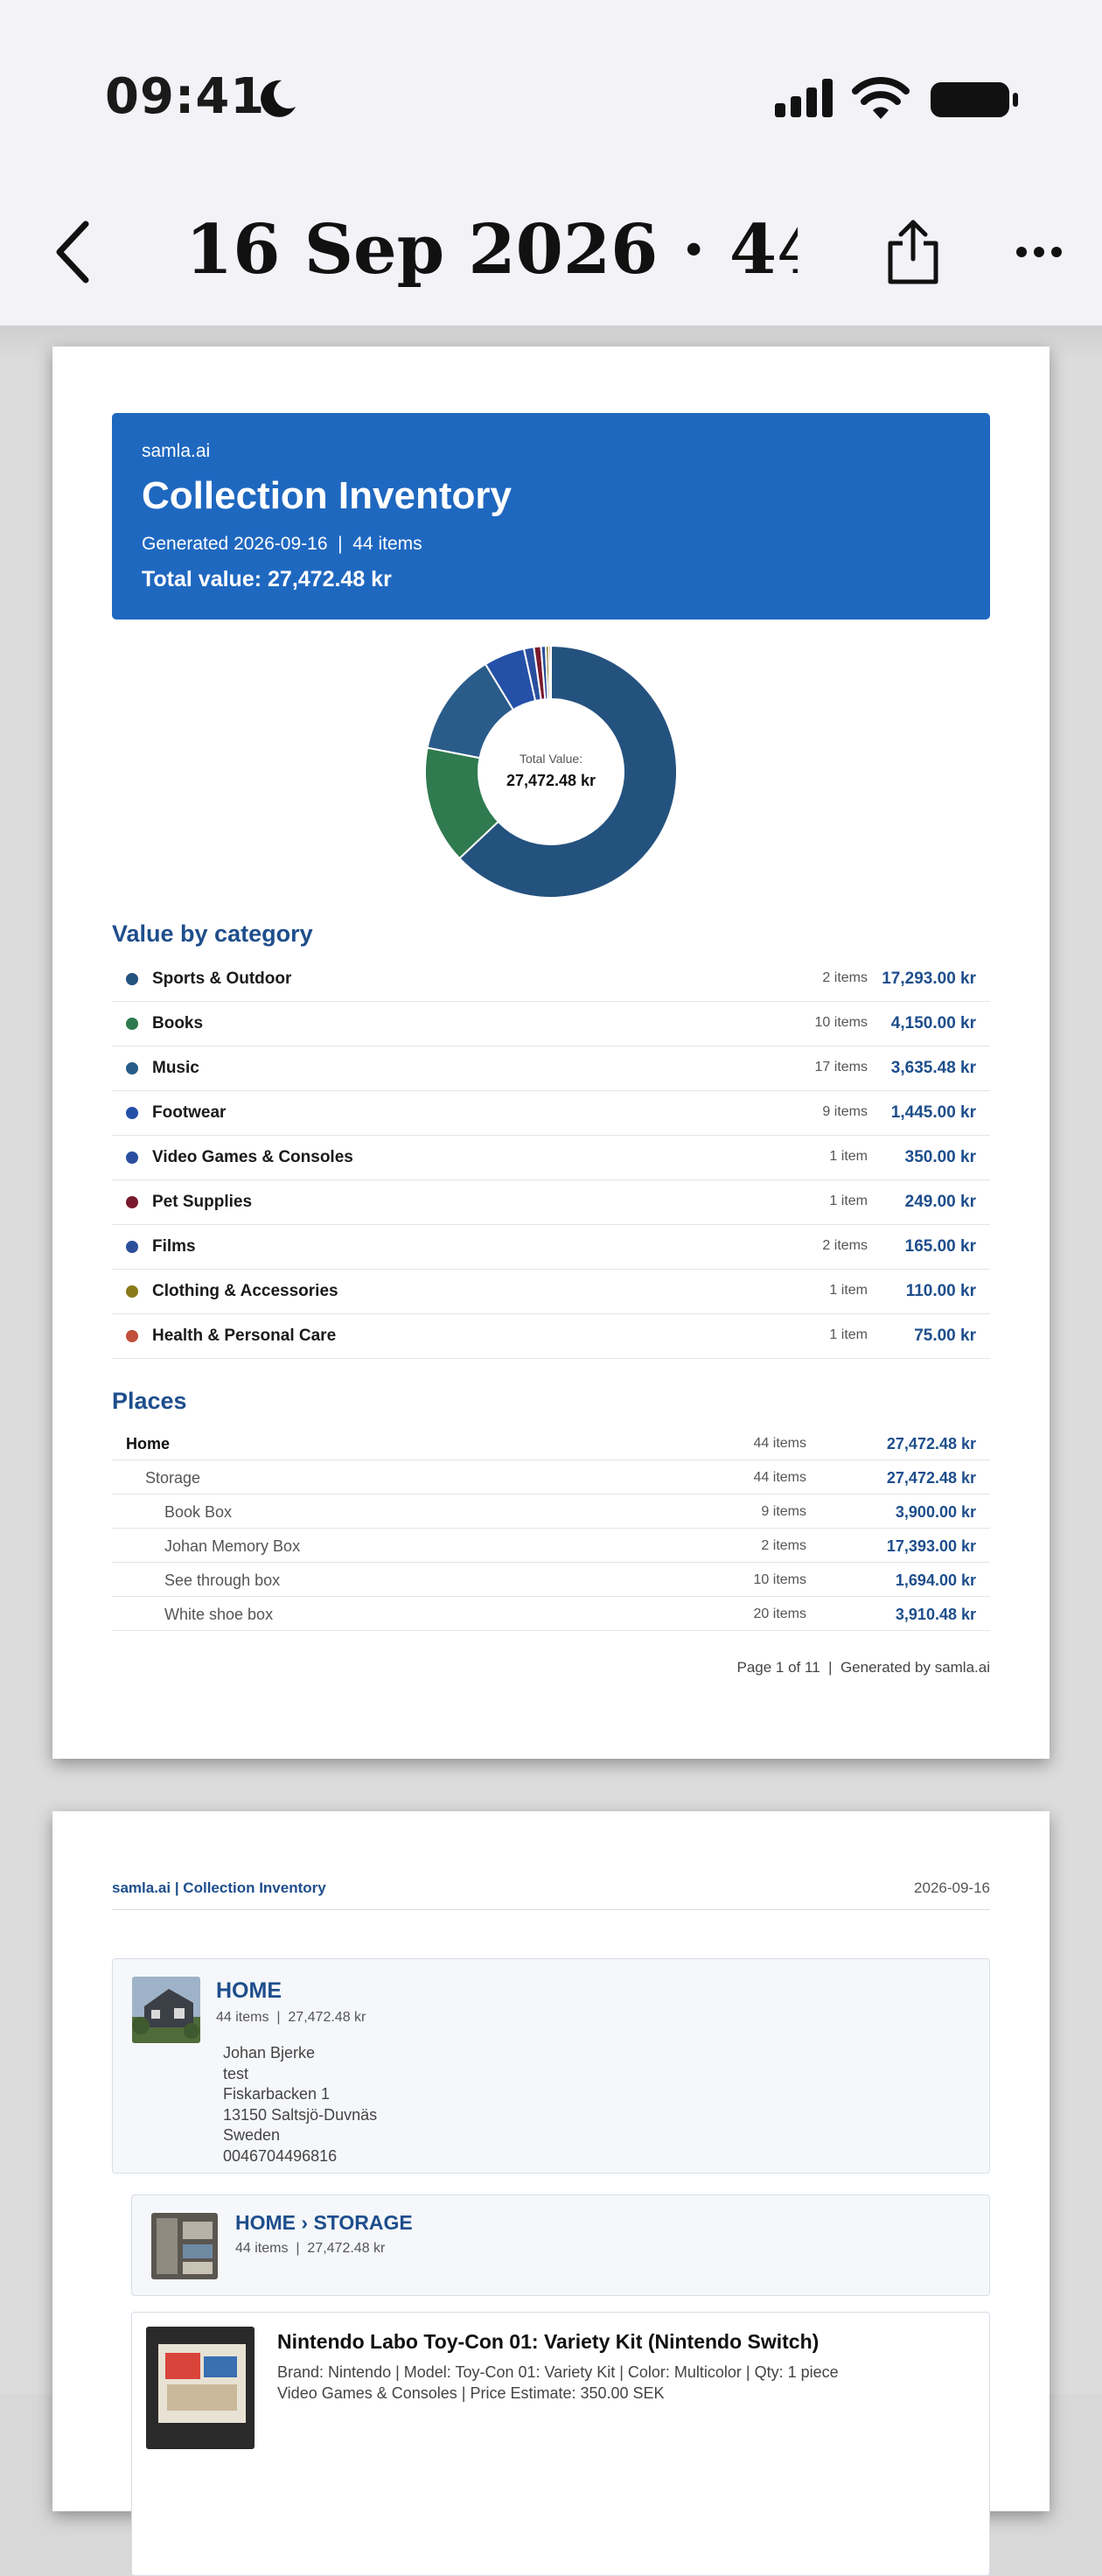 The width and height of the screenshot is (1102, 2576). What do you see at coordinates (551, 1113) in the screenshot?
I see `category-row: Footwear 9 items 1,445.00 kr` at bounding box center [551, 1113].